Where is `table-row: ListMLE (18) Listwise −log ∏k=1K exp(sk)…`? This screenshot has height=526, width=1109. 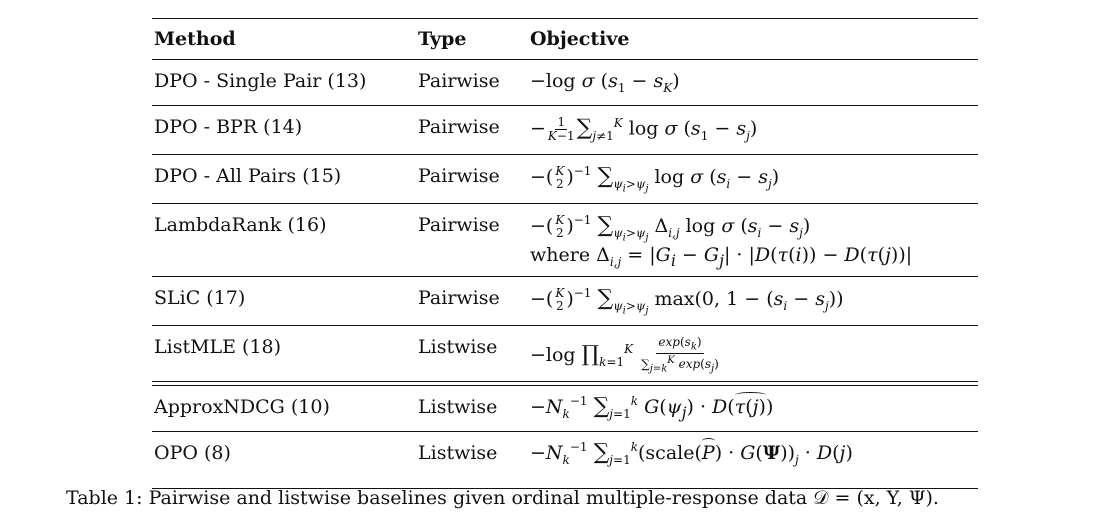 table-row: ListMLE (18) Listwise −log ∏k=1K exp(sk)… is located at coordinates (565, 353).